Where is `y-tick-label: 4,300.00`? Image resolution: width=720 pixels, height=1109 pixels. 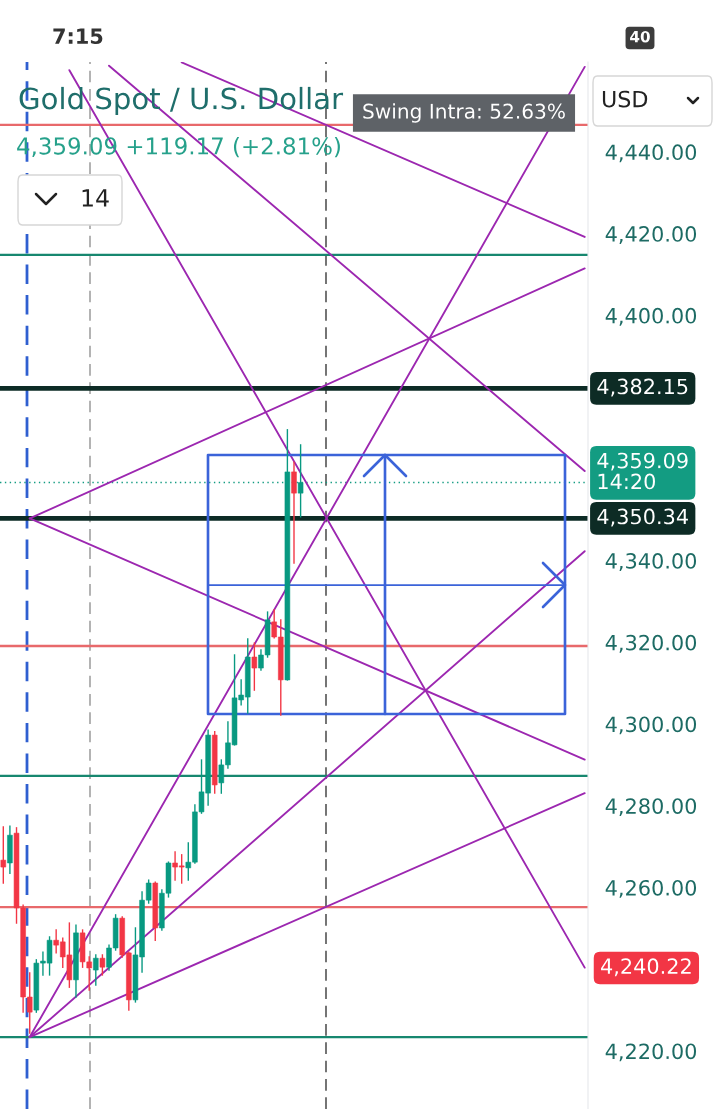 y-tick-label: 4,300.00 is located at coordinates (651, 725).